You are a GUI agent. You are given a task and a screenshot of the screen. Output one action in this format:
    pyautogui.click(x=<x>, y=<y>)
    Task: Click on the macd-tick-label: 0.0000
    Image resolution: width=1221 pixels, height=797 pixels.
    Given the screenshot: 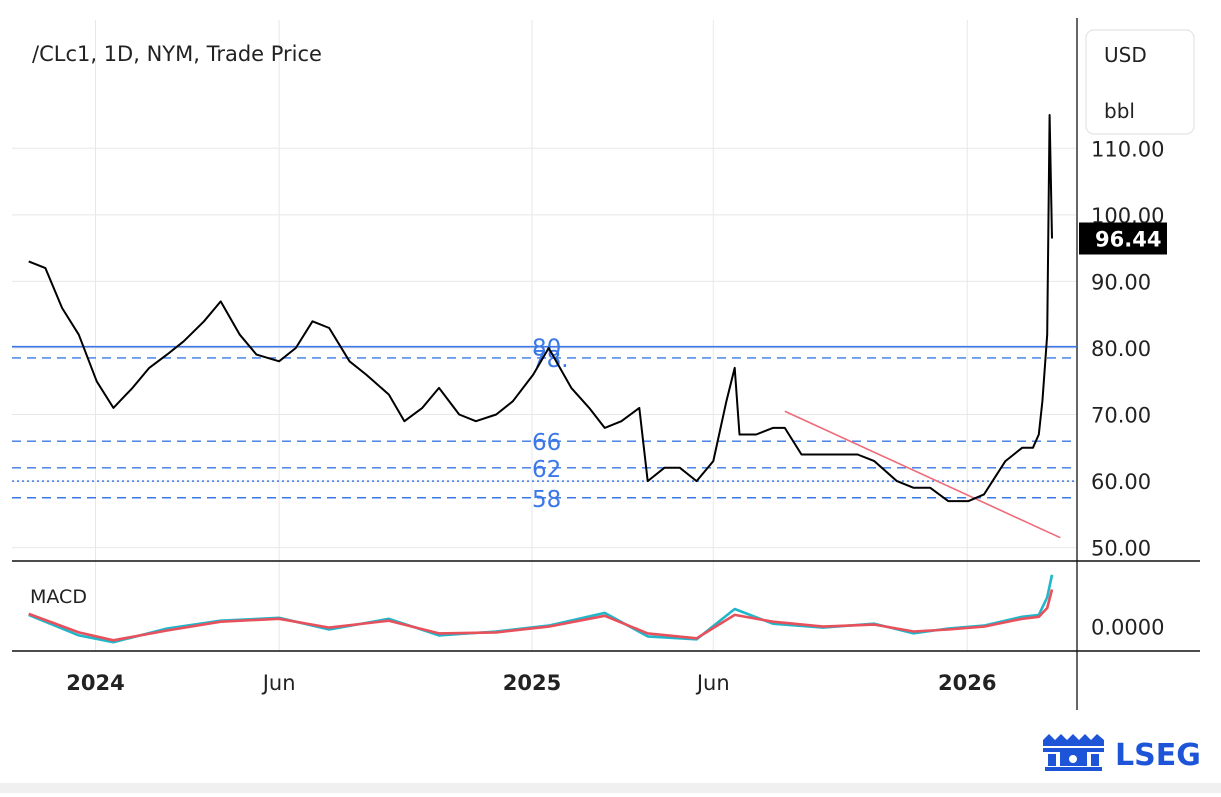 What is the action you would take?
    pyautogui.click(x=1127, y=628)
    